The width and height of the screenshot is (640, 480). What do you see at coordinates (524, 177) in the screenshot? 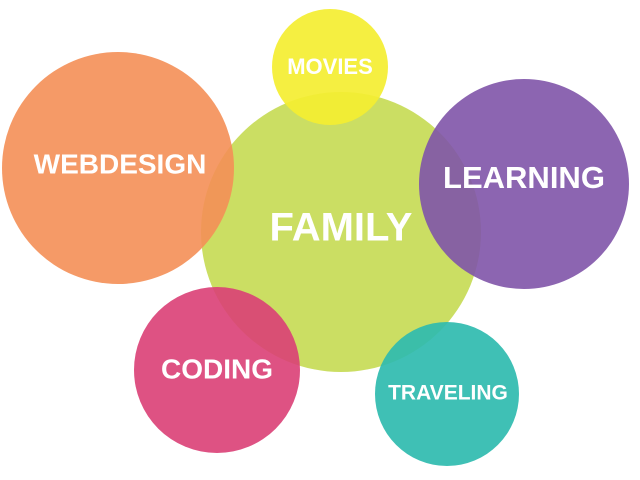
I see `bubble-learning-label: LEARNING` at bounding box center [524, 177].